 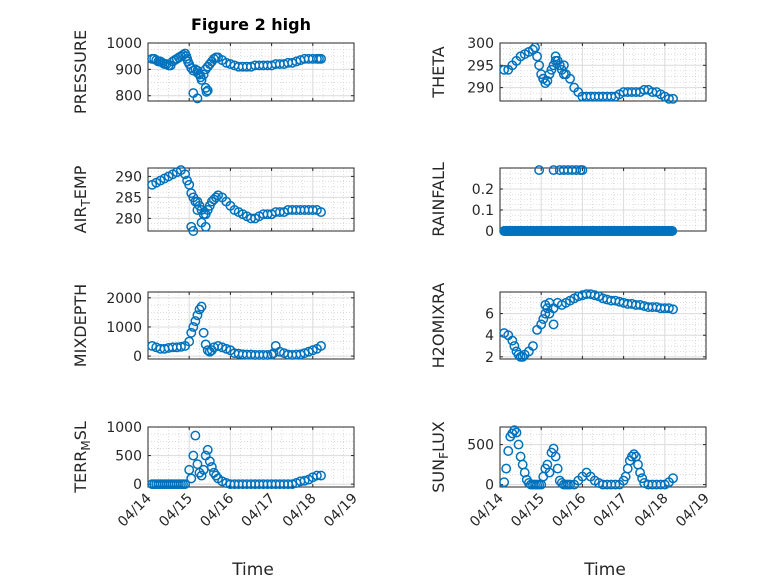 I want to click on y-tick-label: 500, so click(x=480, y=446).